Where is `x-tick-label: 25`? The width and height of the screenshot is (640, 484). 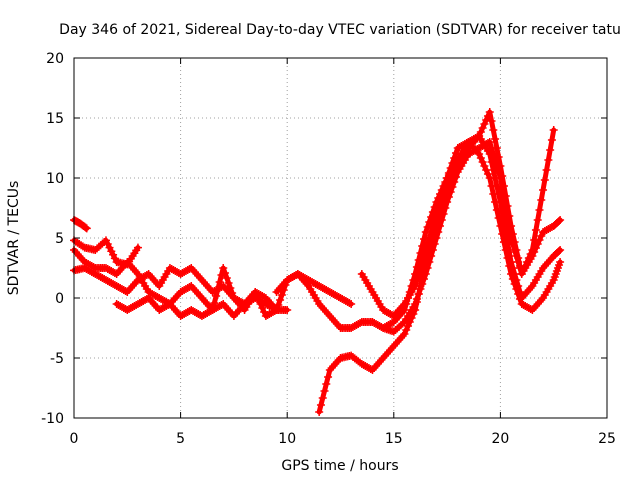 x-tick-label: 25 is located at coordinates (607, 439).